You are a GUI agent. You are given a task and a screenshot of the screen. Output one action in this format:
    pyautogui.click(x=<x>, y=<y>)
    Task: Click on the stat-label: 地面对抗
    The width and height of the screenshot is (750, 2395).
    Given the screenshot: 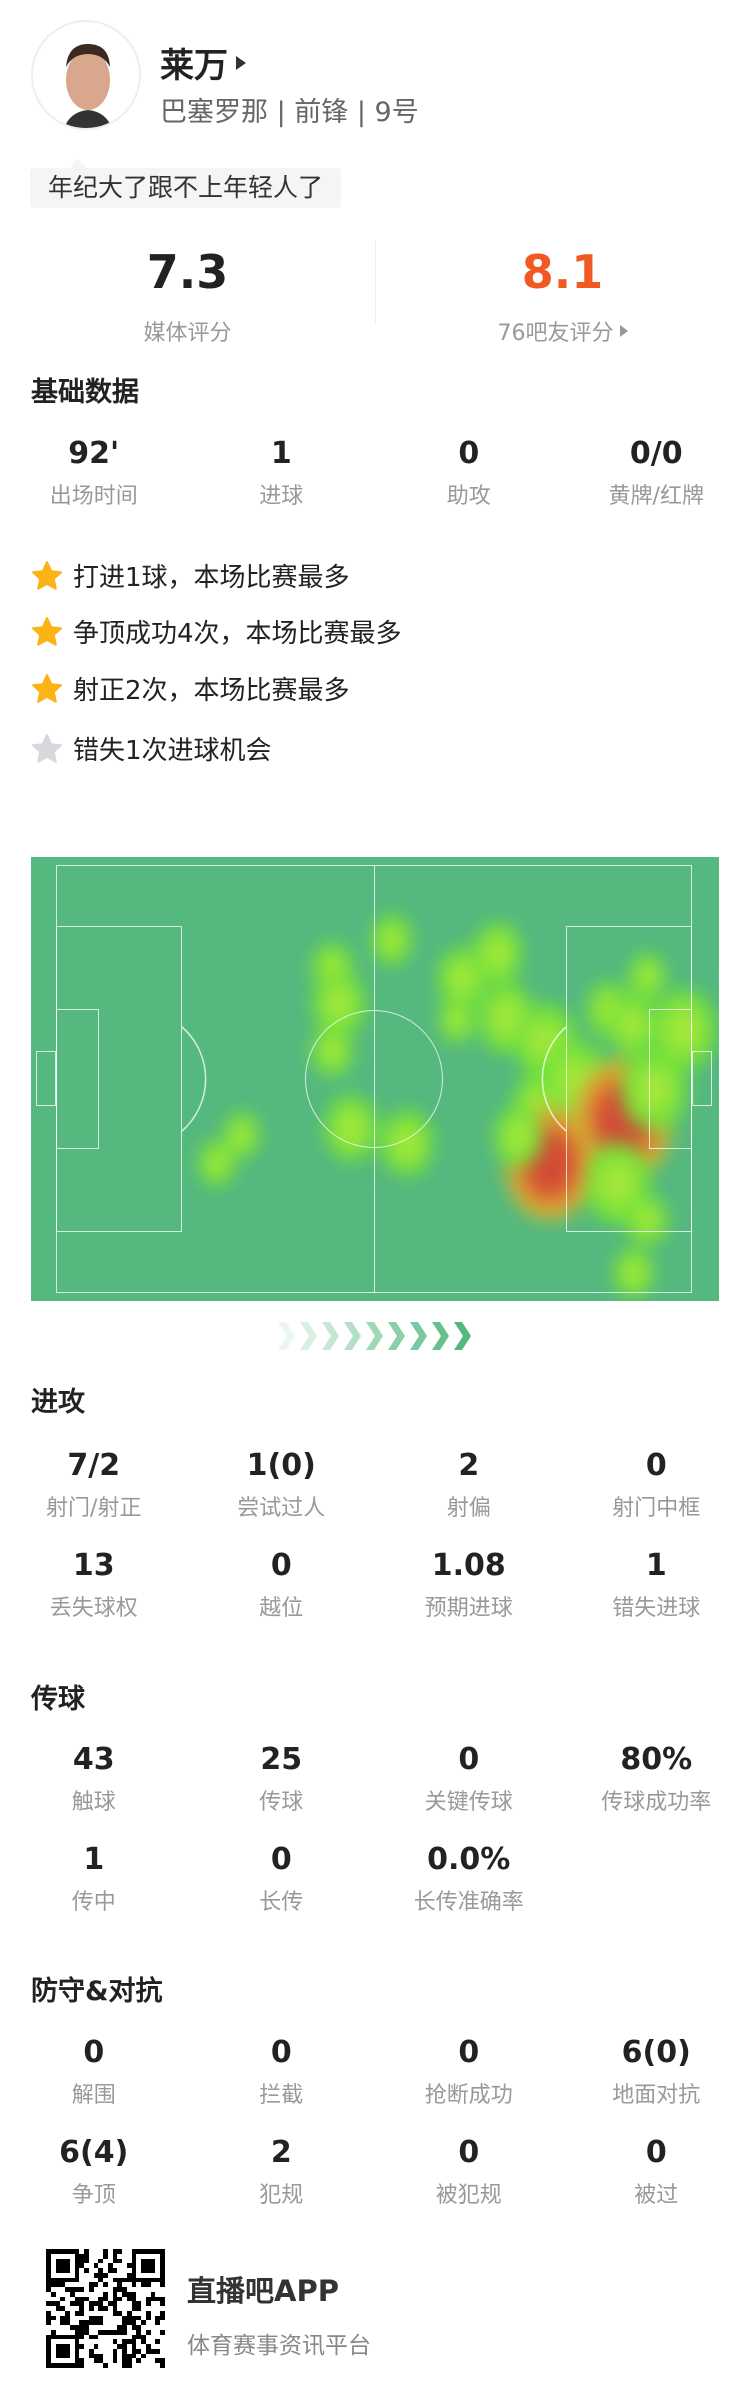 What is the action you would take?
    pyautogui.click(x=656, y=2095)
    